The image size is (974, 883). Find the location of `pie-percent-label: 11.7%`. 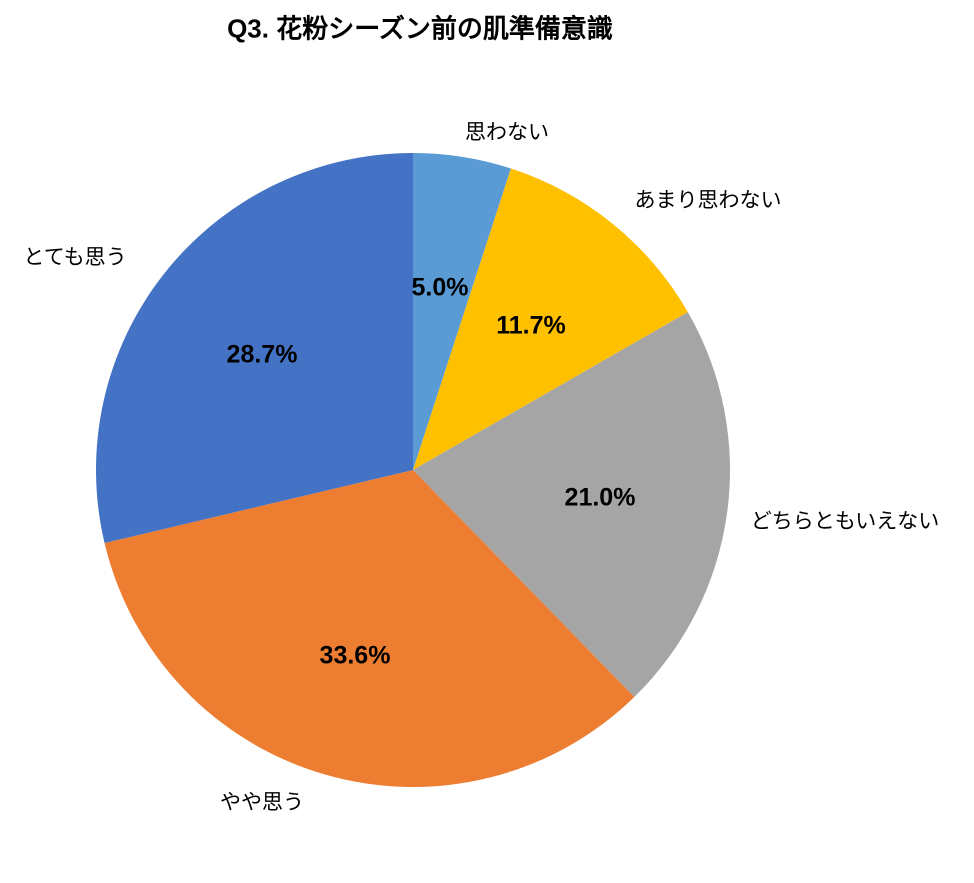

pie-percent-label: 11.7% is located at coordinates (531, 325).